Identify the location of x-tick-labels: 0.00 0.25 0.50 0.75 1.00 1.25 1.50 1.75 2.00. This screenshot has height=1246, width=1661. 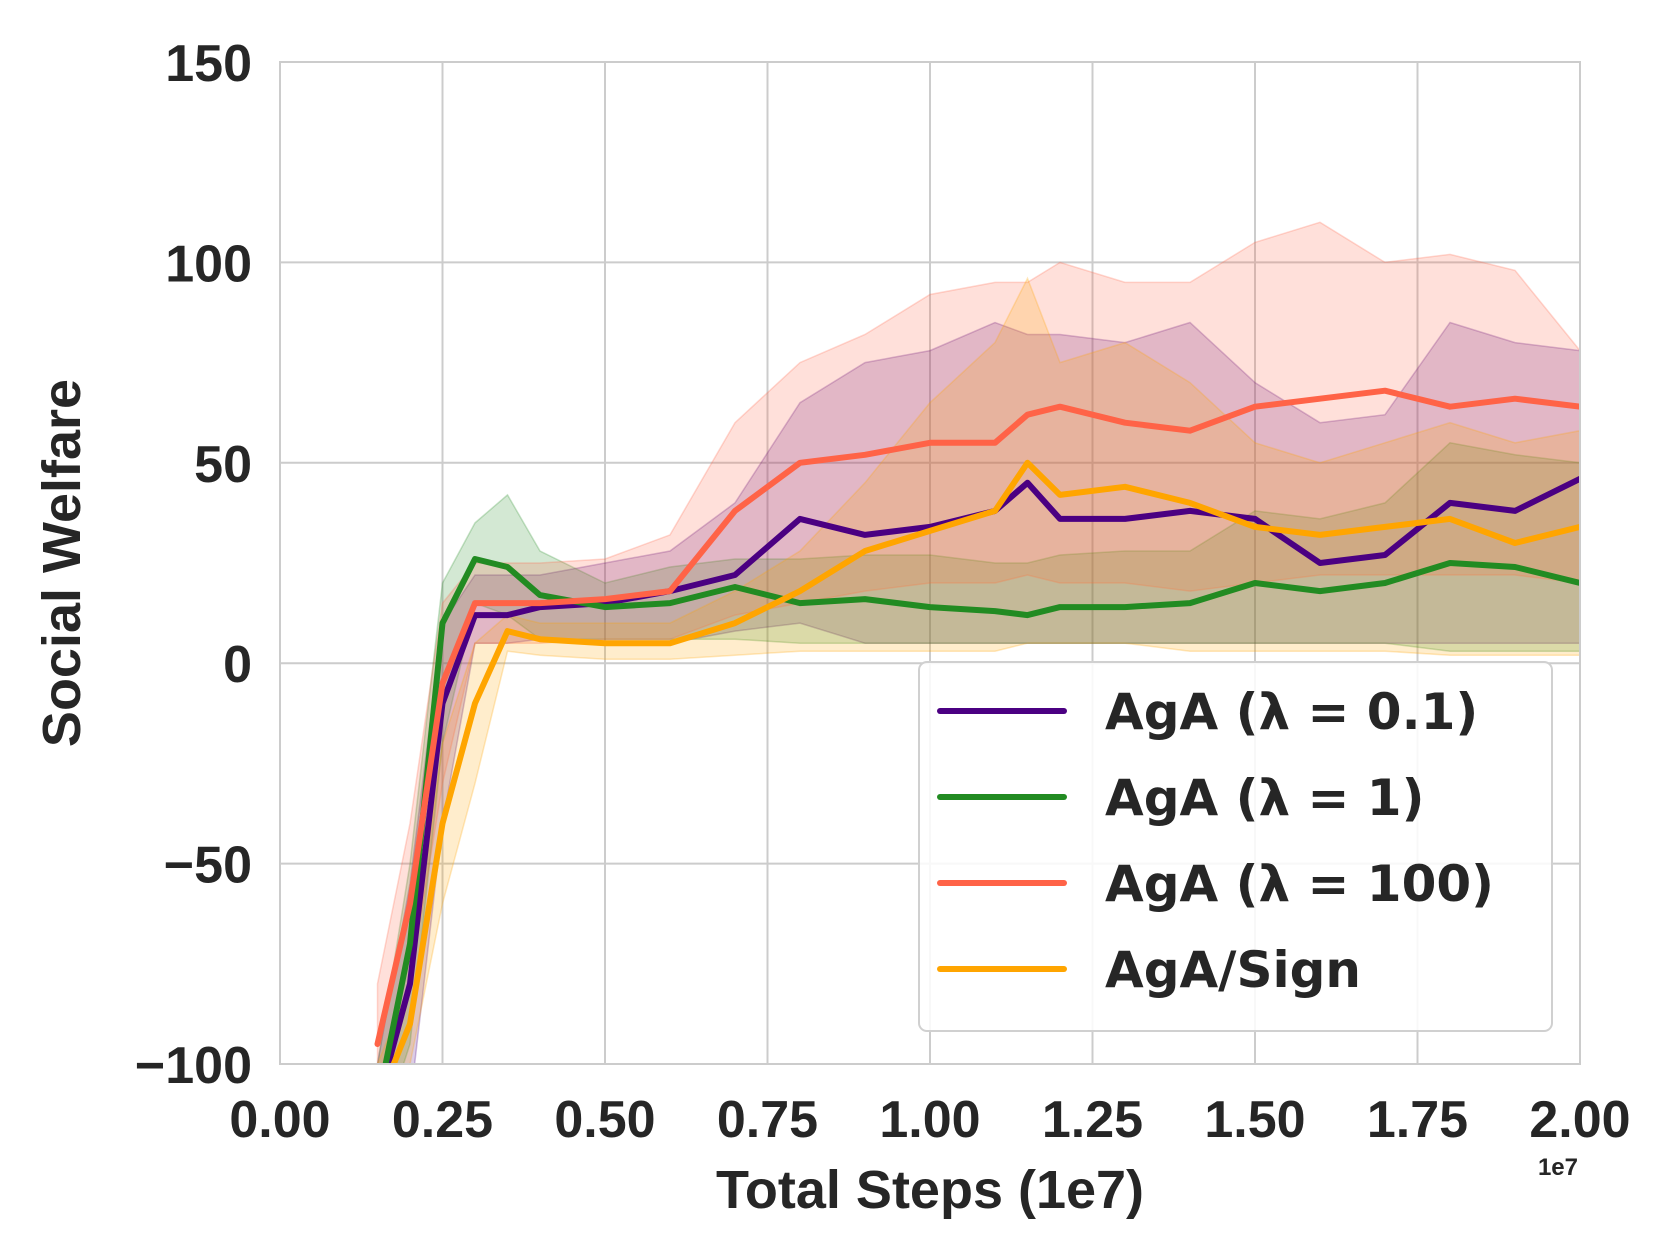
(929, 1120).